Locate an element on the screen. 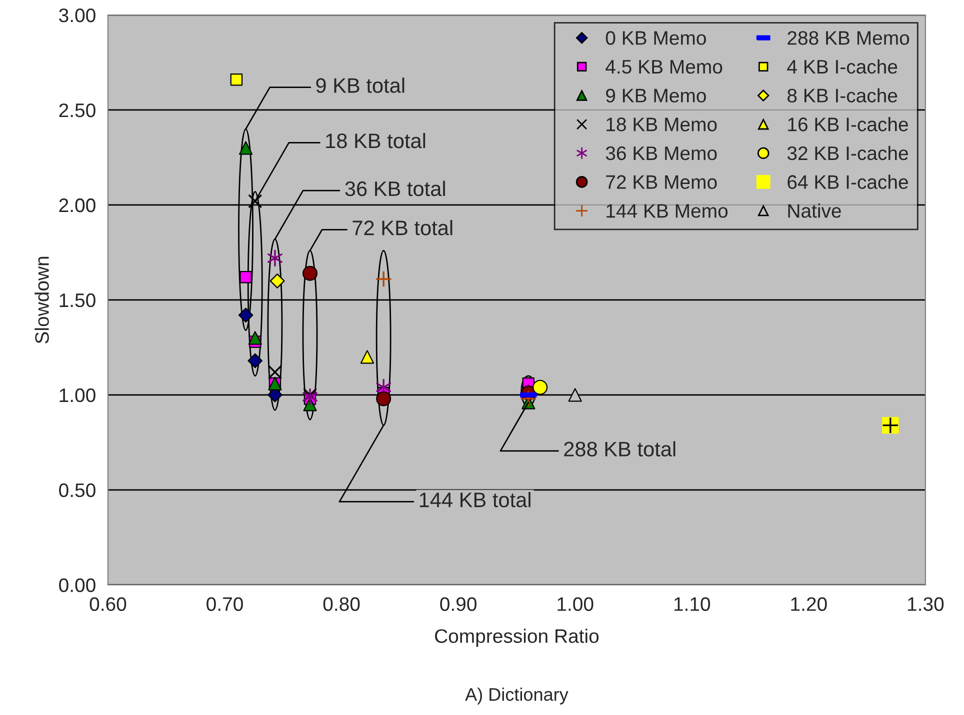 This screenshot has height=715, width=964. y-tick-label: 2.50 is located at coordinates (77, 110).